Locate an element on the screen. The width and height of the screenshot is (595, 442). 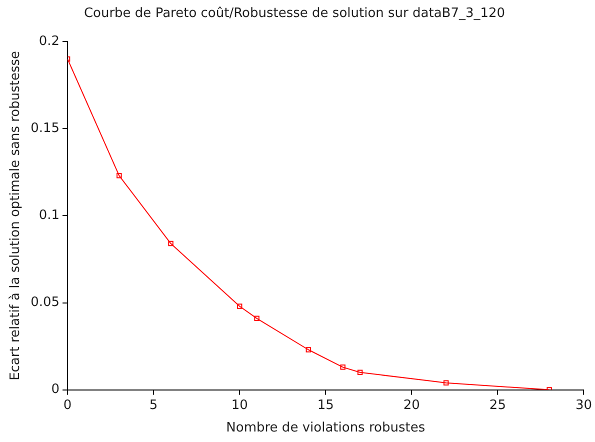
chart-title: Courbe de Pareto coût/Robustesse de solution sur dataB7_3_120 is located at coordinates (295, 14).